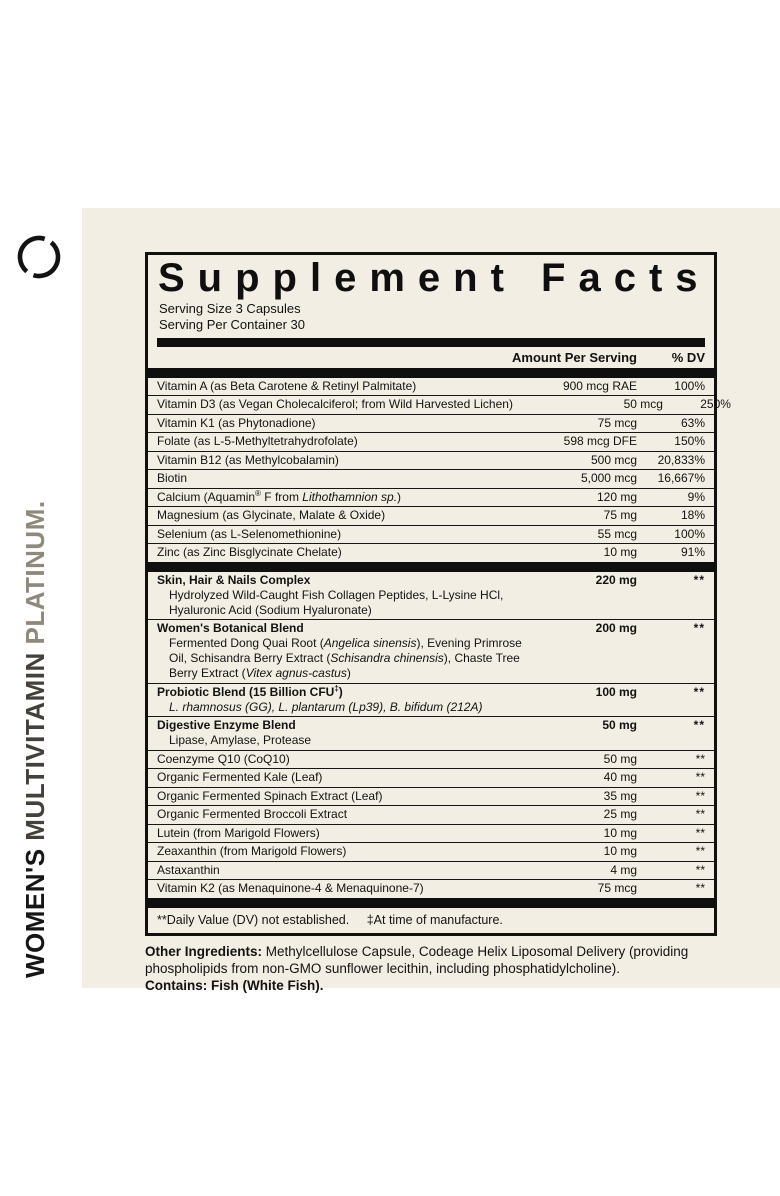 The image size is (780, 1196). What do you see at coordinates (696, 496) in the screenshot?
I see `nutrient-daily-value: 9%` at bounding box center [696, 496].